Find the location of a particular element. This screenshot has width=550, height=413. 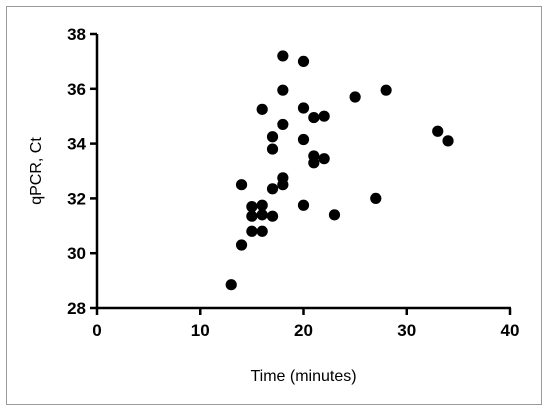

x-axis-title: Time (minutes) is located at coordinates (303, 376).